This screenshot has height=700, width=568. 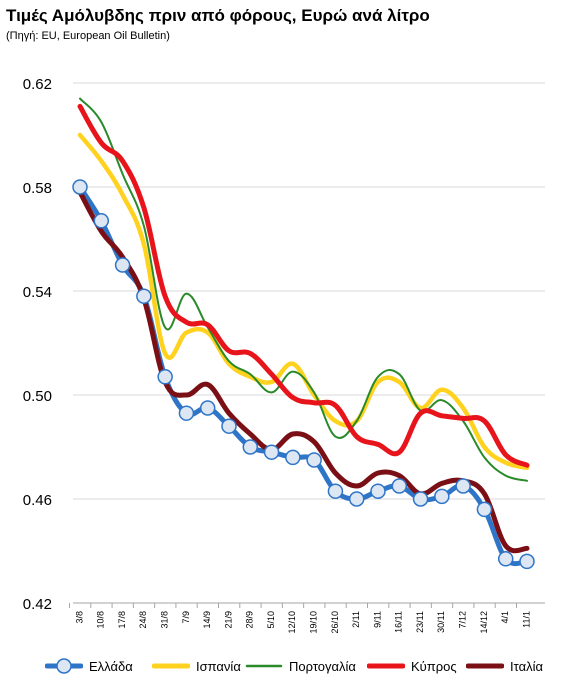 What do you see at coordinates (314, 622) in the screenshot?
I see `x-tick-label: 19/10` at bounding box center [314, 622].